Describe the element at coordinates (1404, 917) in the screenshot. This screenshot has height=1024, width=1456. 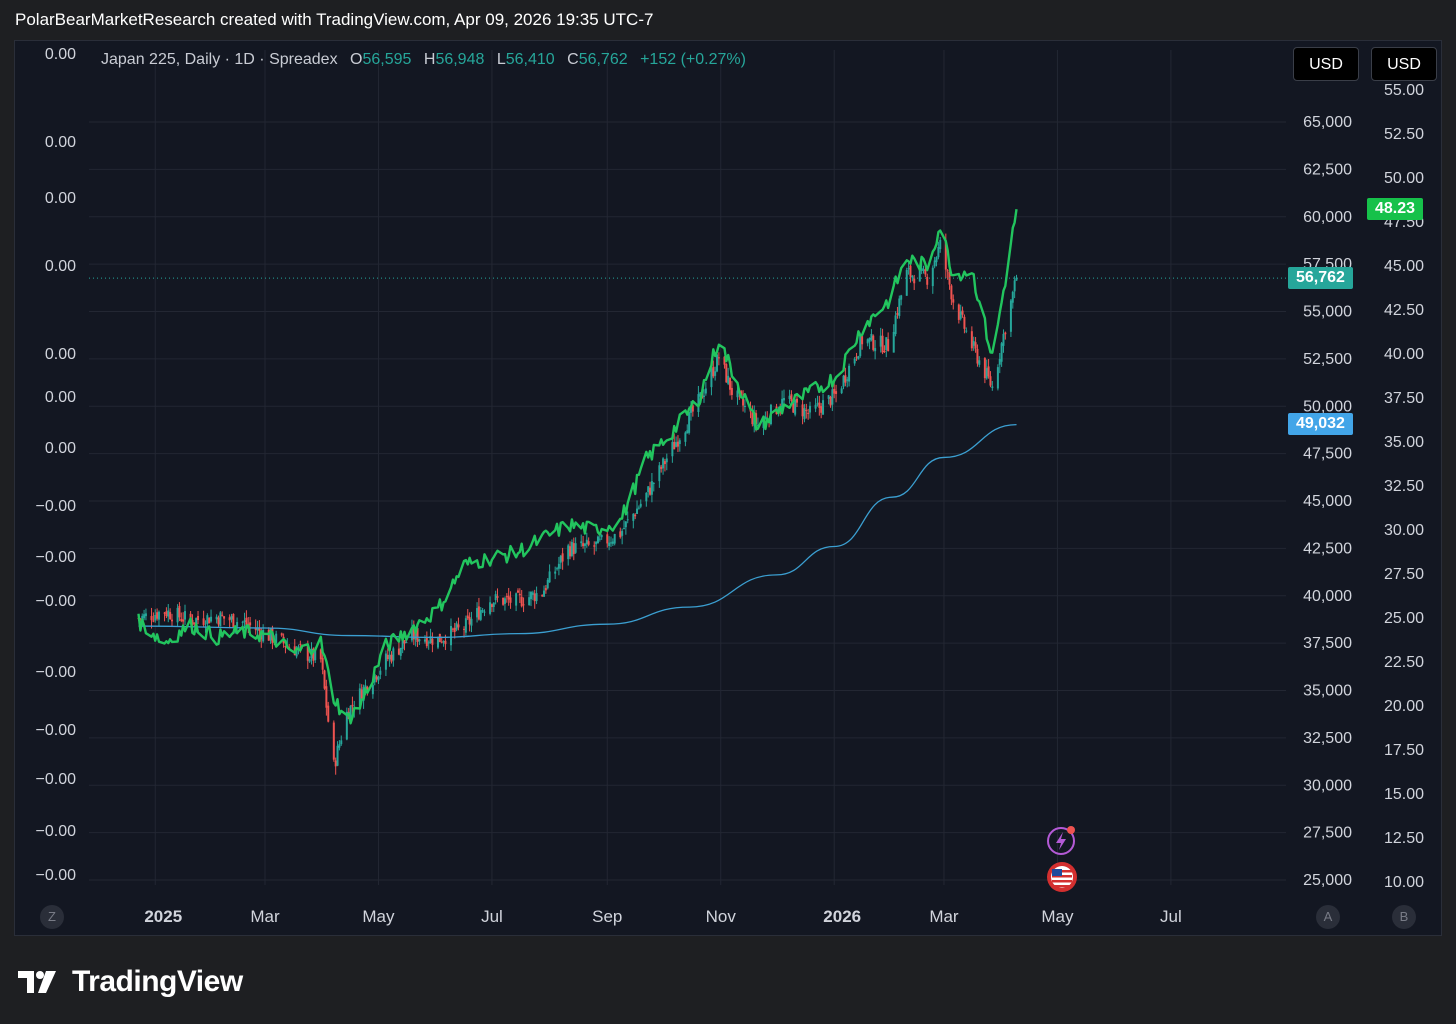
I see `auto-scale-button-b: B` at that location.